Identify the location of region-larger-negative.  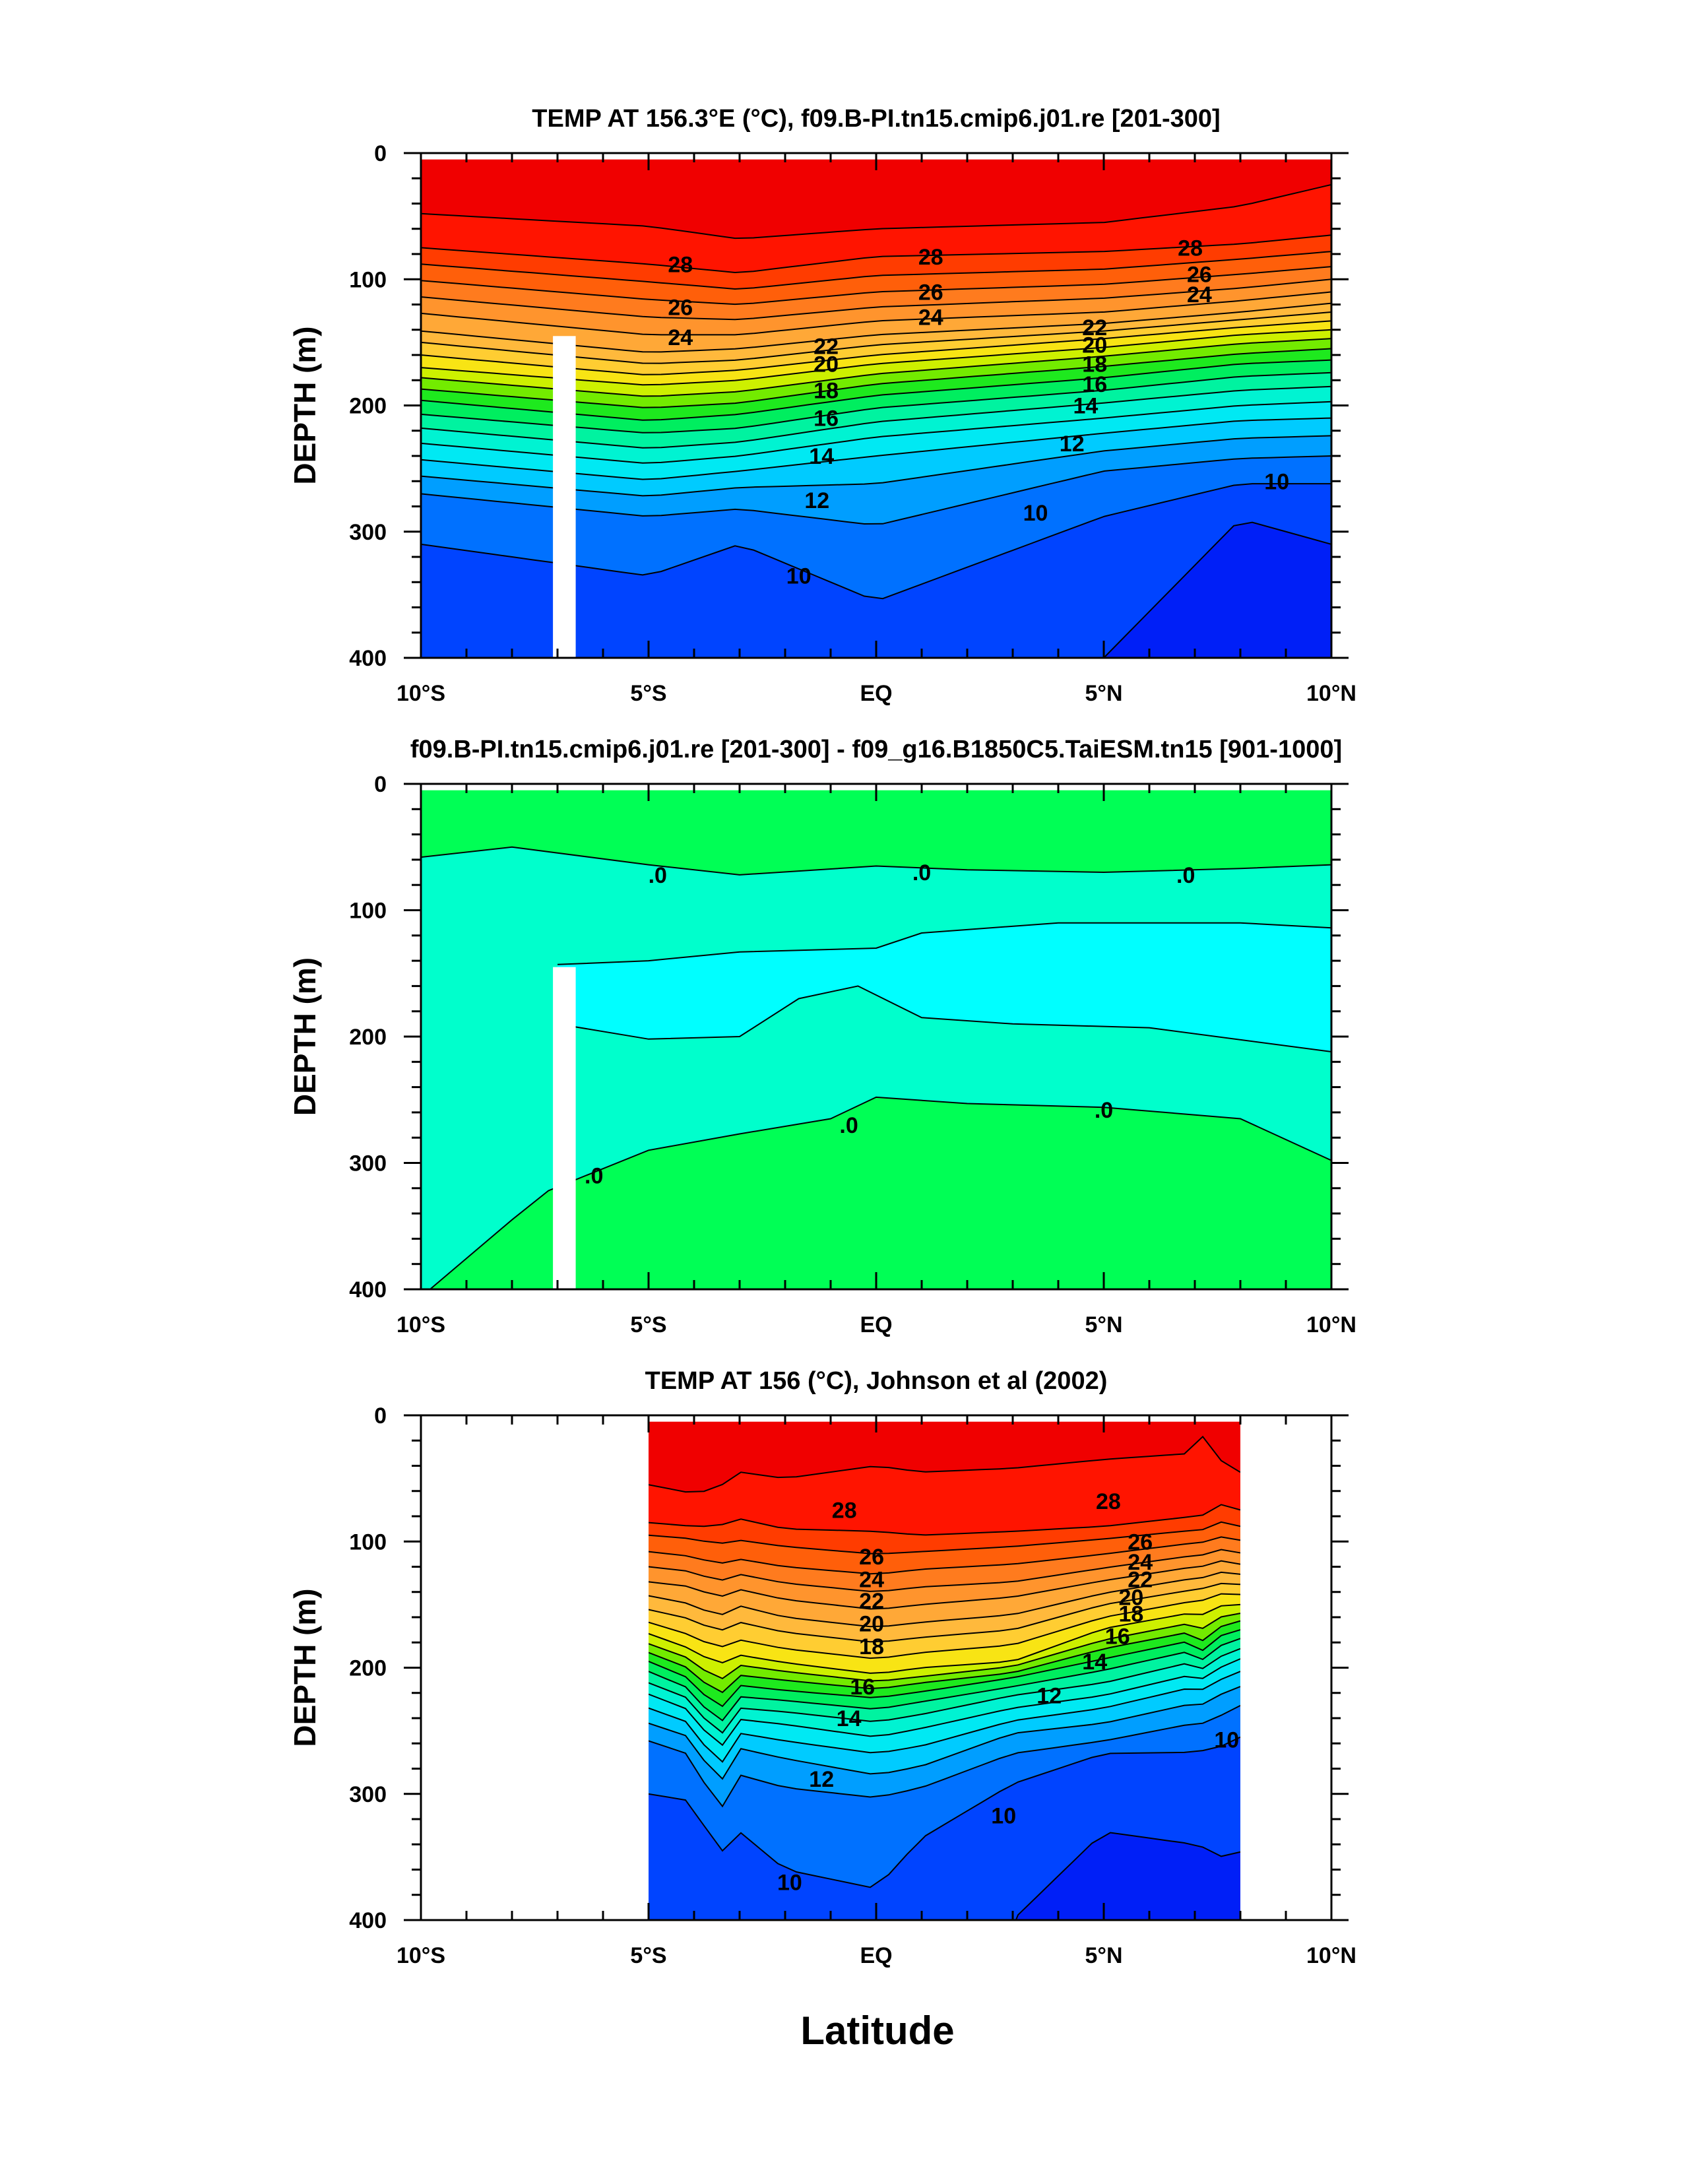
(944, 987).